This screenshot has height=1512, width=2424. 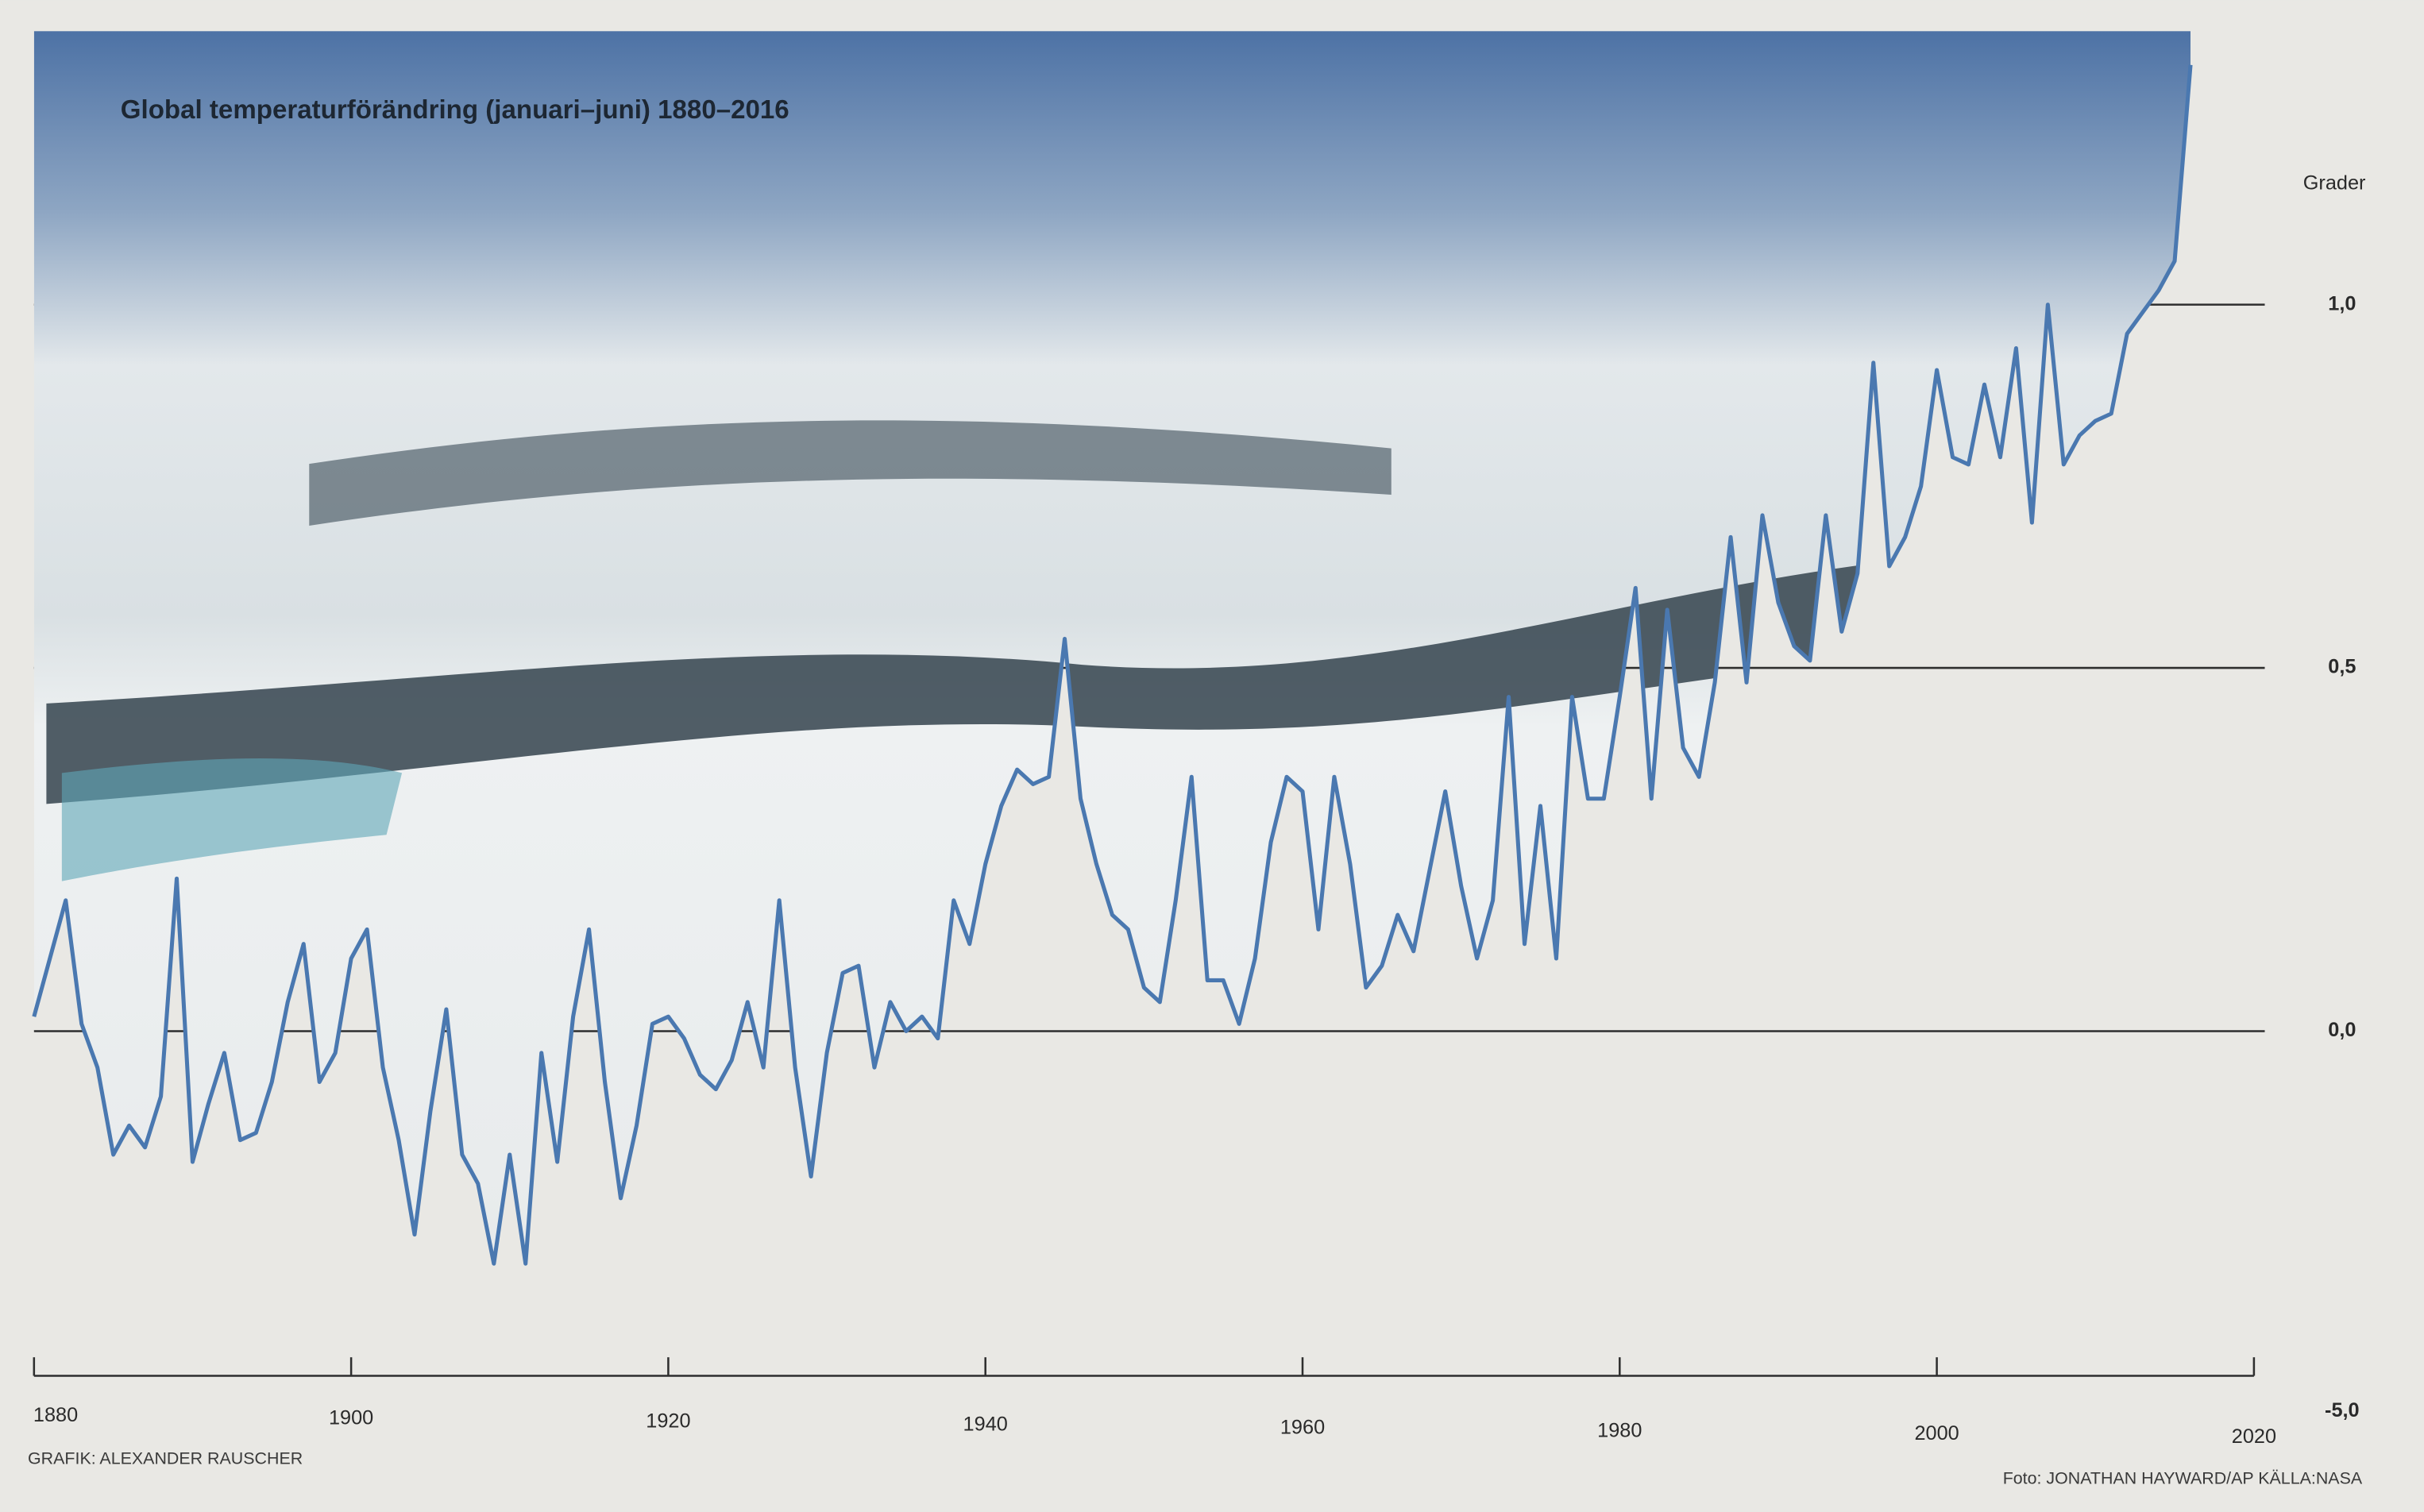 I want to click on x-tick-label: 2000, so click(x=1937, y=1433).